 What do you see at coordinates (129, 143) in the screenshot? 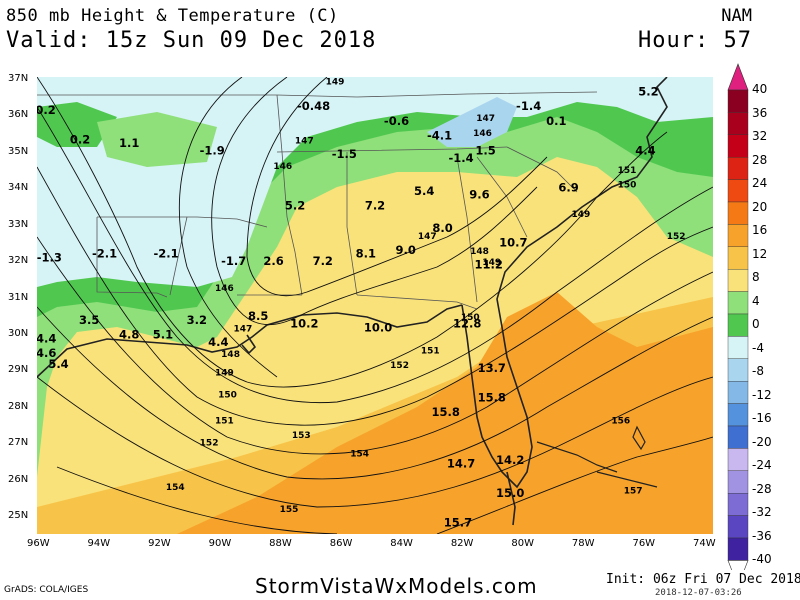
I see `temperature-label: 1.1` at bounding box center [129, 143].